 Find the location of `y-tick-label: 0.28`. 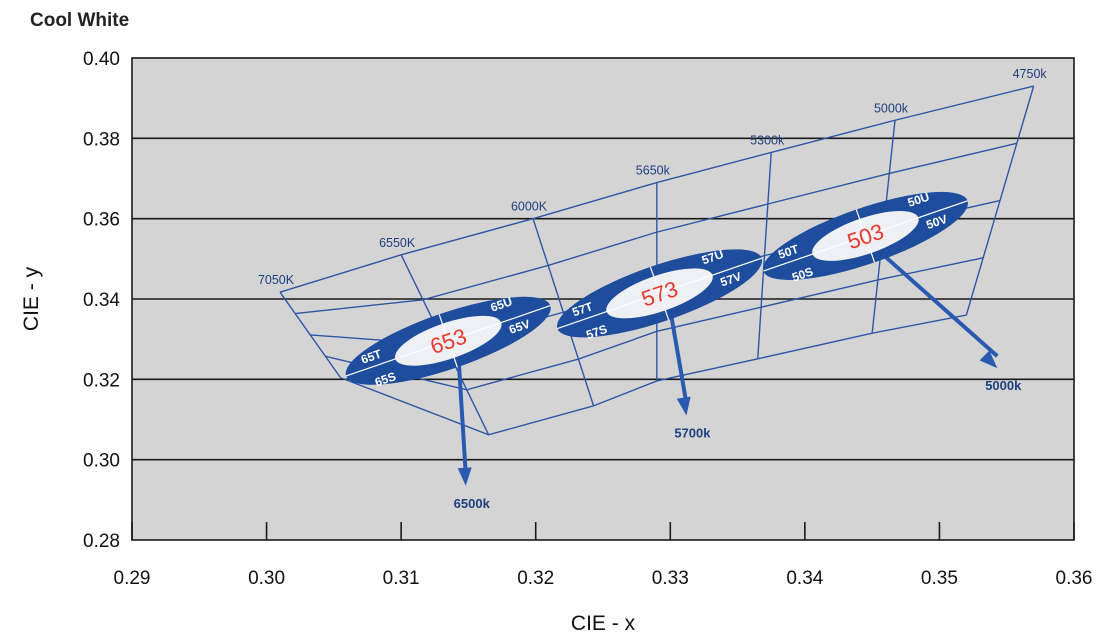

y-tick-label: 0.28 is located at coordinates (101, 541).